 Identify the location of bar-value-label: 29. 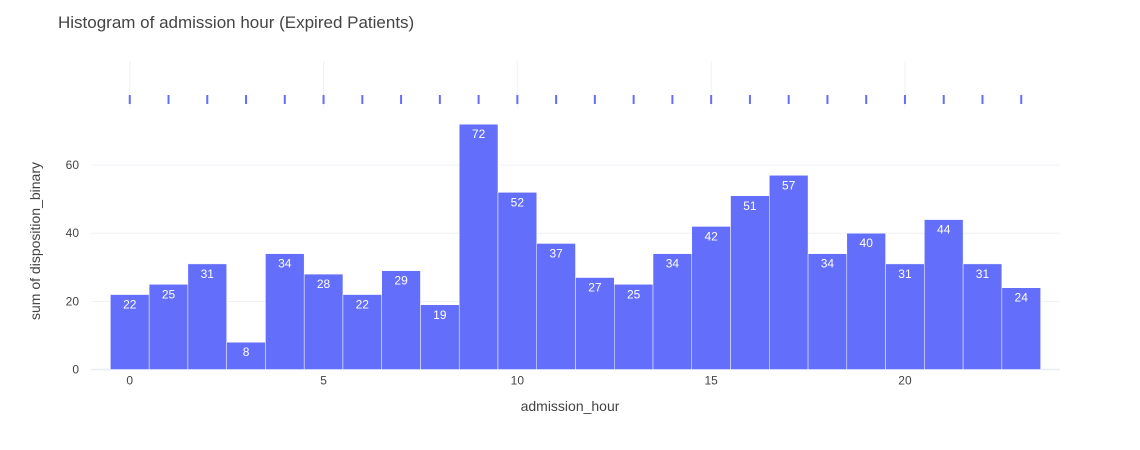
(401, 281).